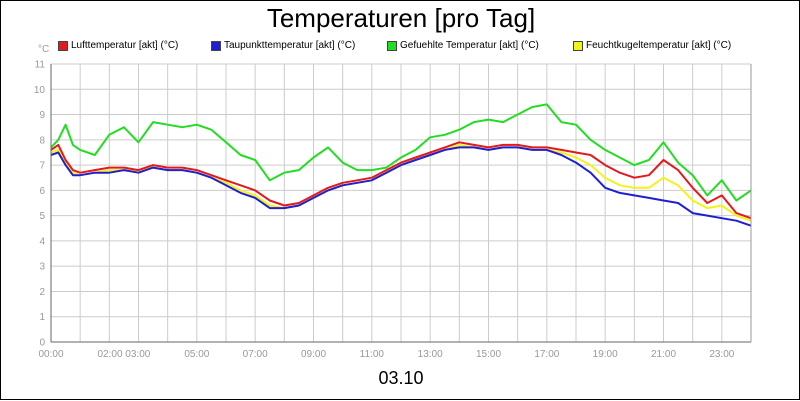 The height and width of the screenshot is (401, 800). Describe the element at coordinates (313, 354) in the screenshot. I see `x-tick-label: 09:00` at that location.